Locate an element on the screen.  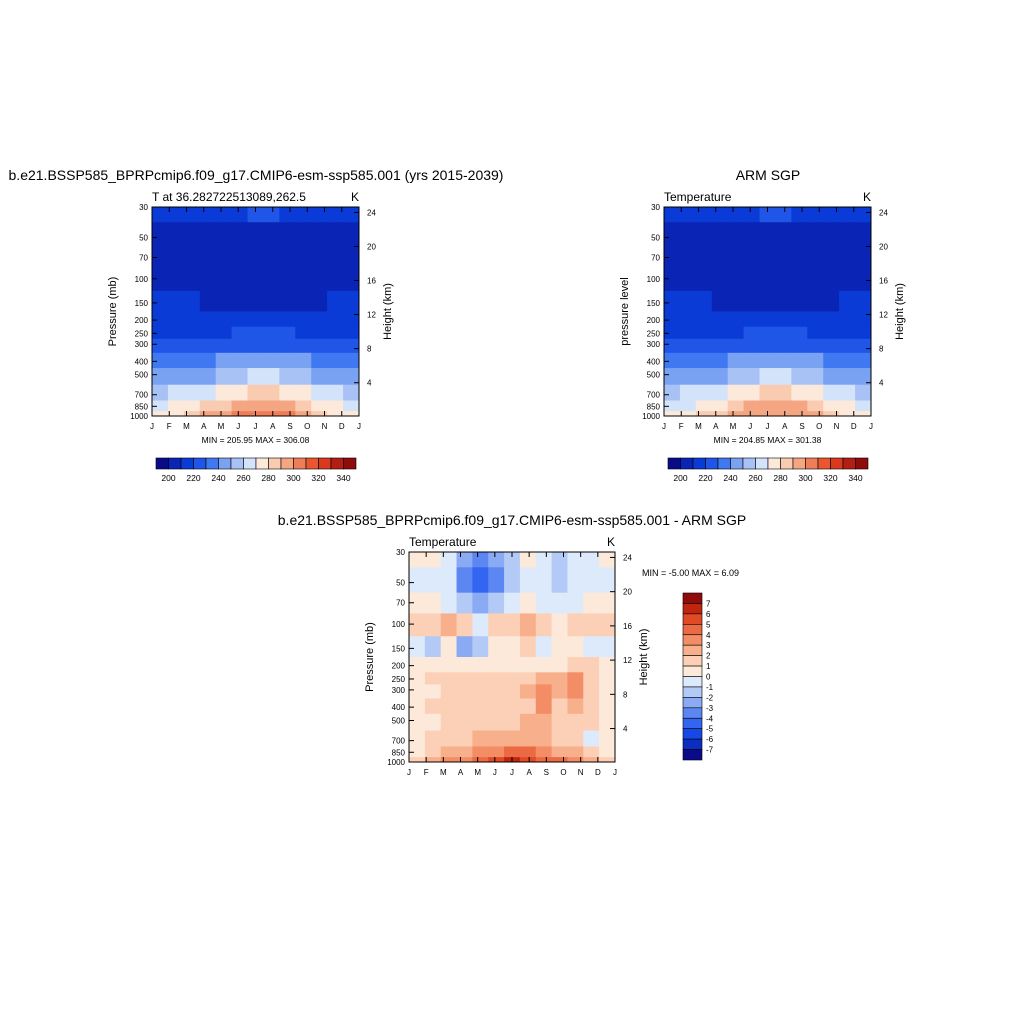
y2-tick-label: 16 is located at coordinates (883, 281).